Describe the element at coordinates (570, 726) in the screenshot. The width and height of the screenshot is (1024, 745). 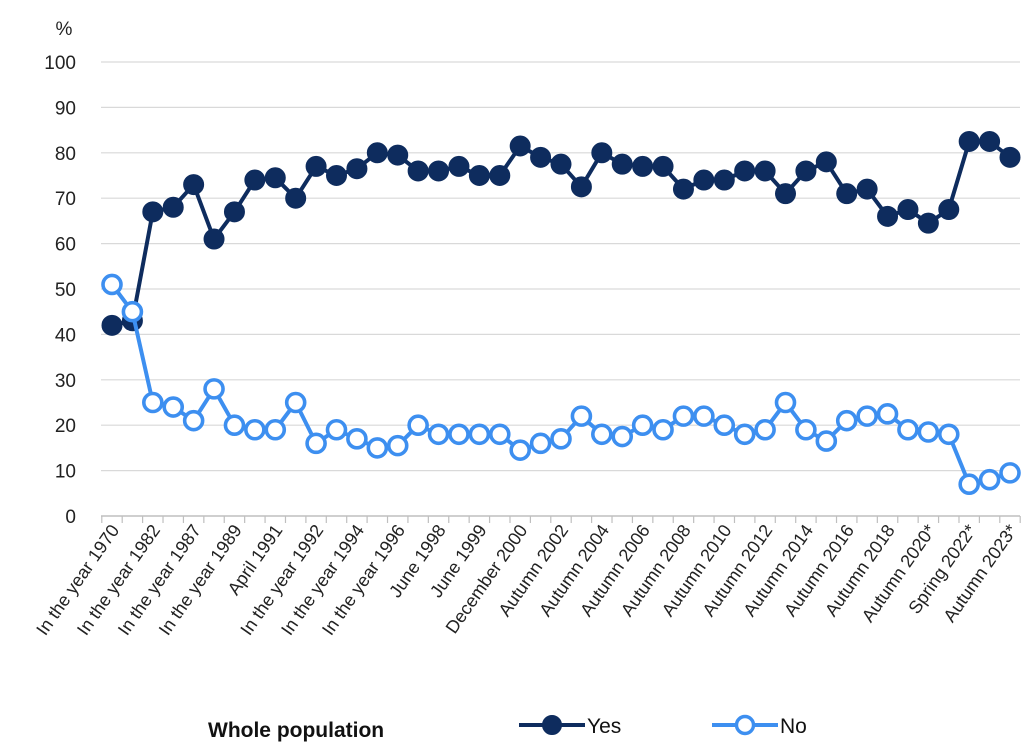
I see `legend-item-yes: Yes` at that location.